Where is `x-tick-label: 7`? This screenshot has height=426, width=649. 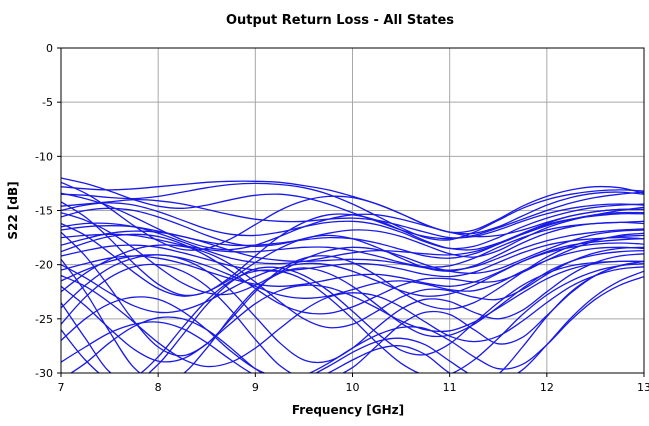
x-tick-label: 7 is located at coordinates (61, 387).